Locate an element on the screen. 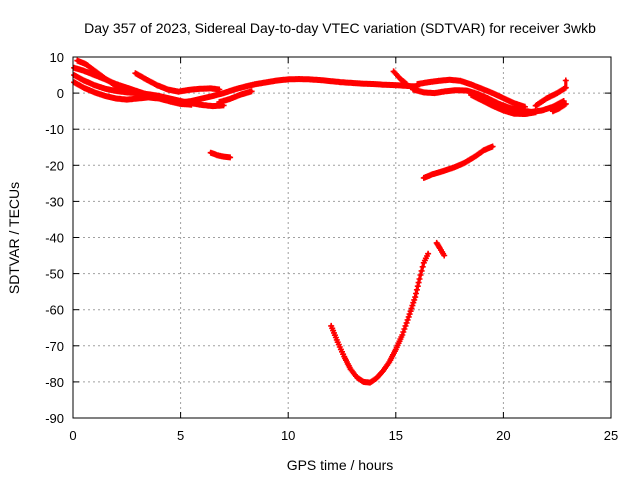 This screenshot has width=640, height=480. y-tick-label: -50 is located at coordinates (54, 274).